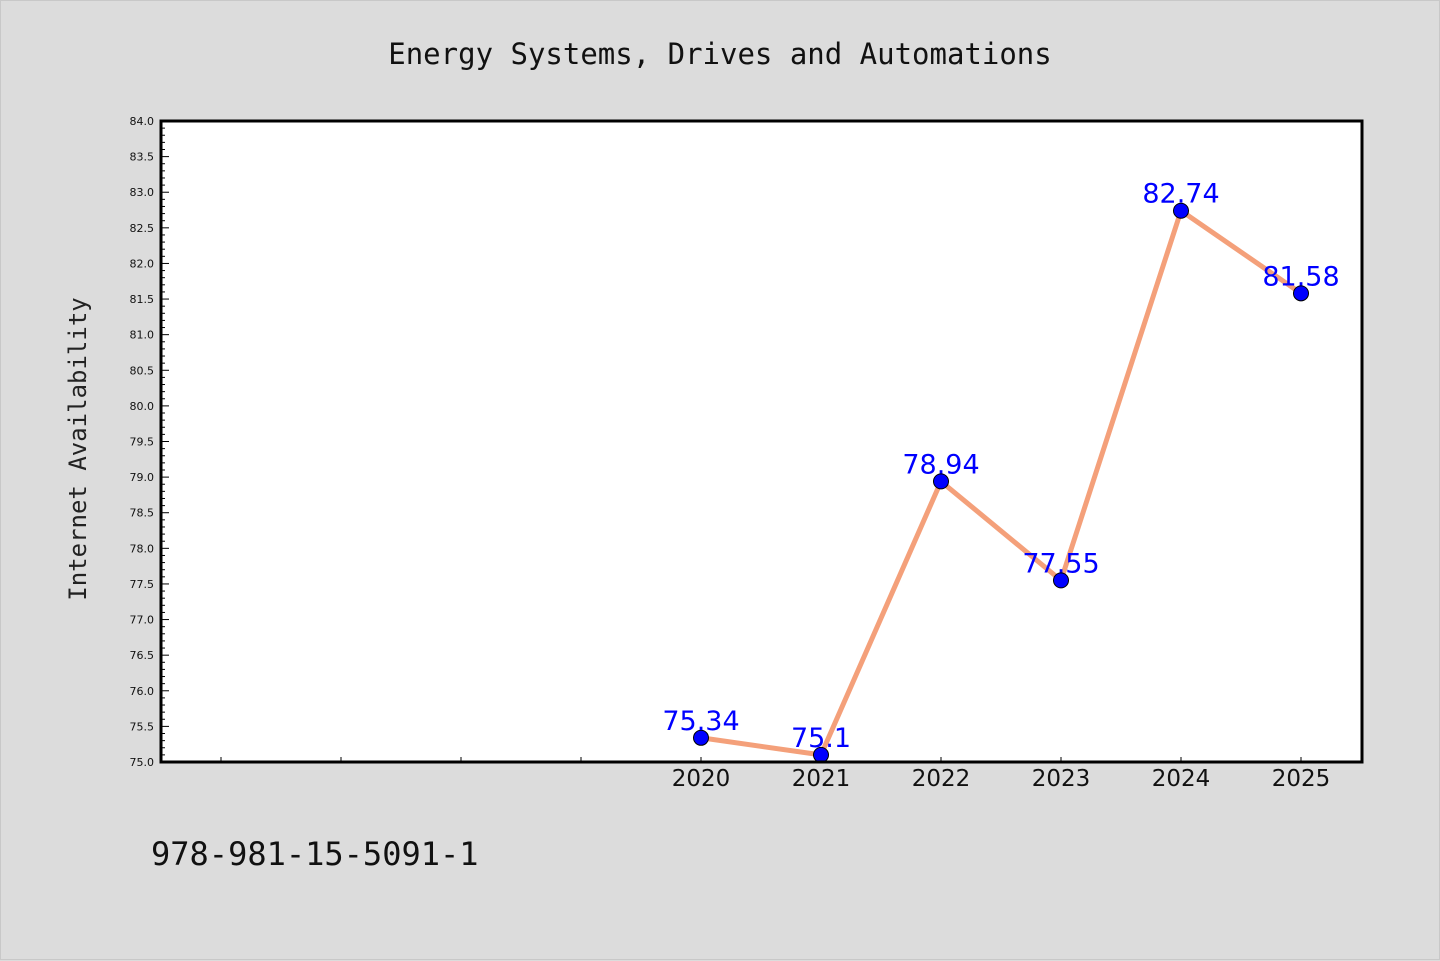  Describe the element at coordinates (142, 691) in the screenshot. I see `y-tick-label: 76.0` at that location.